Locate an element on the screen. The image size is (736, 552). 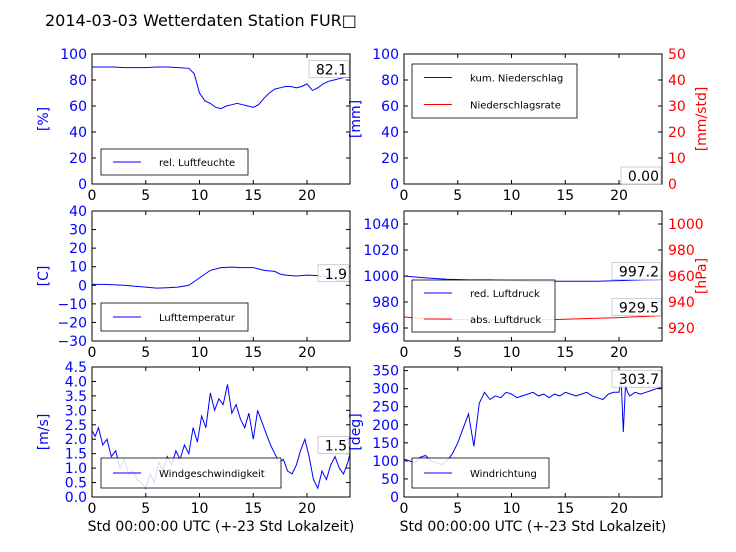
y2-tick-label: 940 is located at coordinates (681, 303).